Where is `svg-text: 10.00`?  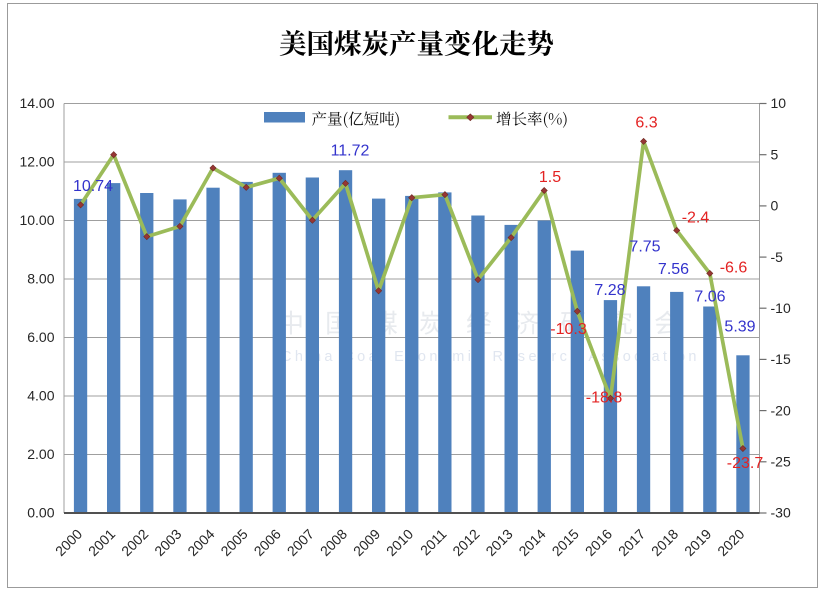
svg-text: 10.00 is located at coordinates (36, 220).